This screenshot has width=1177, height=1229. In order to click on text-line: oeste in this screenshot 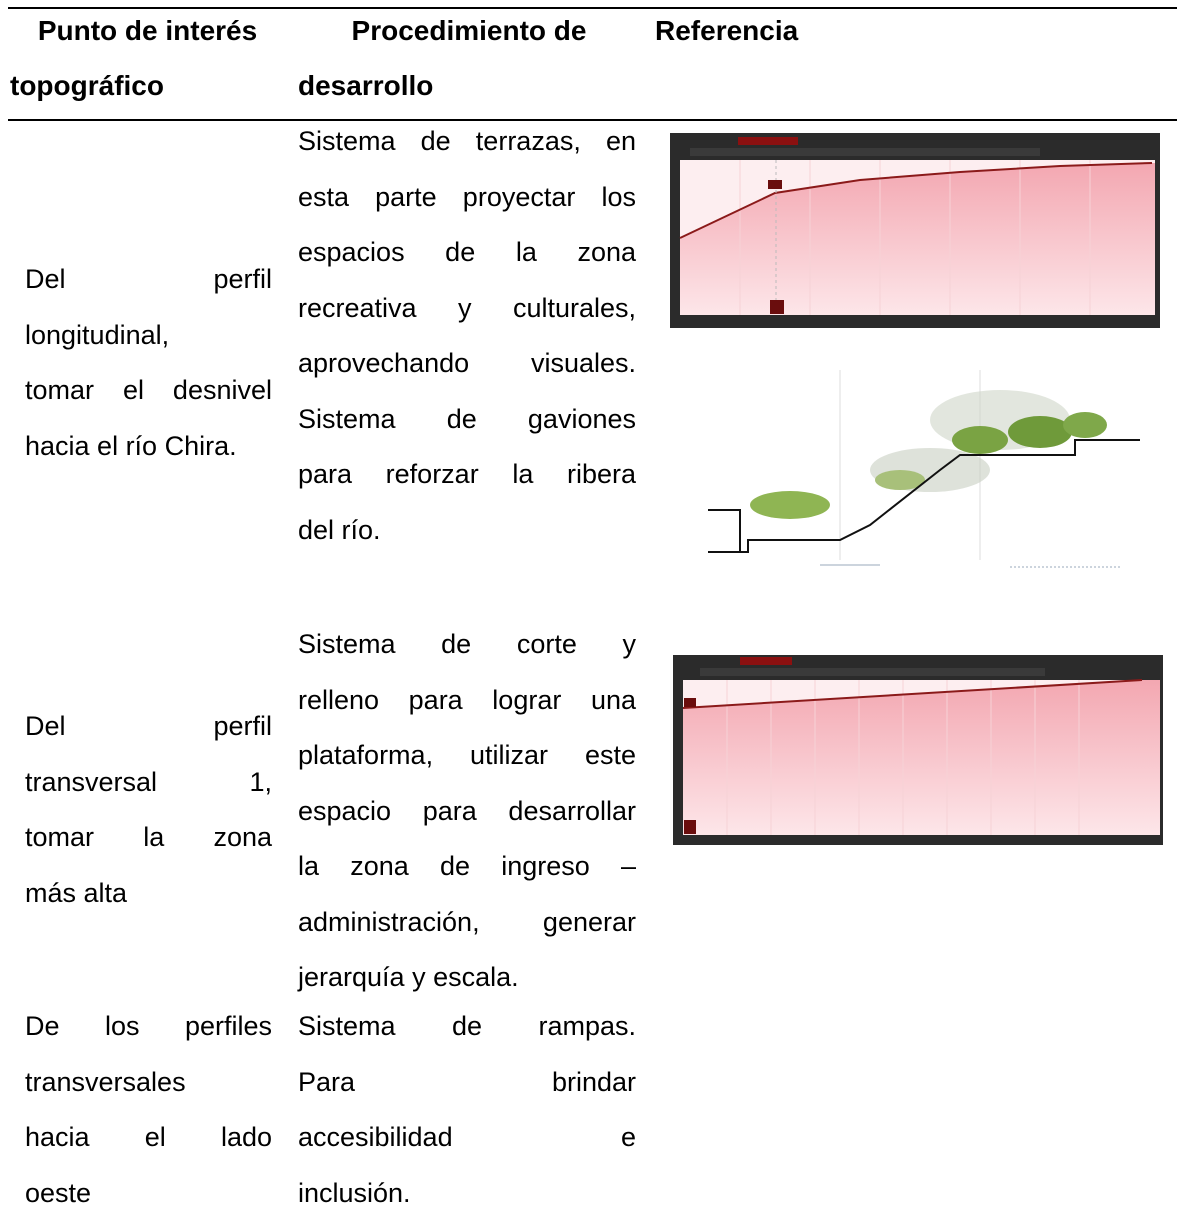, I will do `click(58, 1192)`.